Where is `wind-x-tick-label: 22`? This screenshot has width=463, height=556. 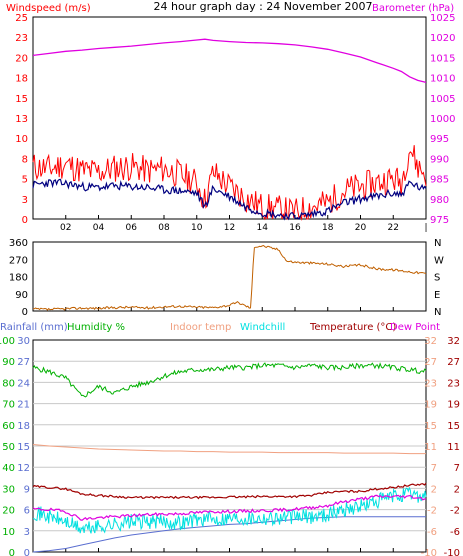 wind-x-tick-label: 22 is located at coordinates (393, 228).